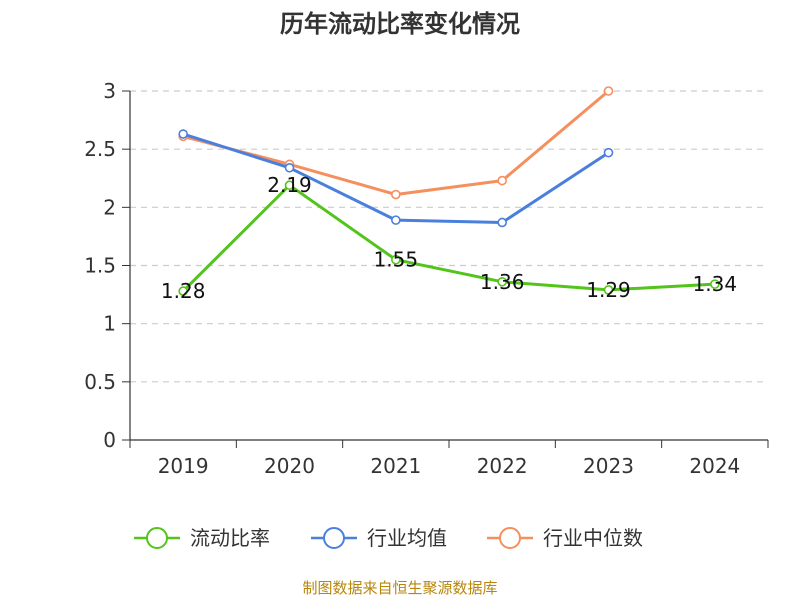 Image resolution: width=800 pixels, height=600 pixels. What do you see at coordinates (183, 466) in the screenshot?
I see `x-tick-label: 2019` at bounding box center [183, 466].